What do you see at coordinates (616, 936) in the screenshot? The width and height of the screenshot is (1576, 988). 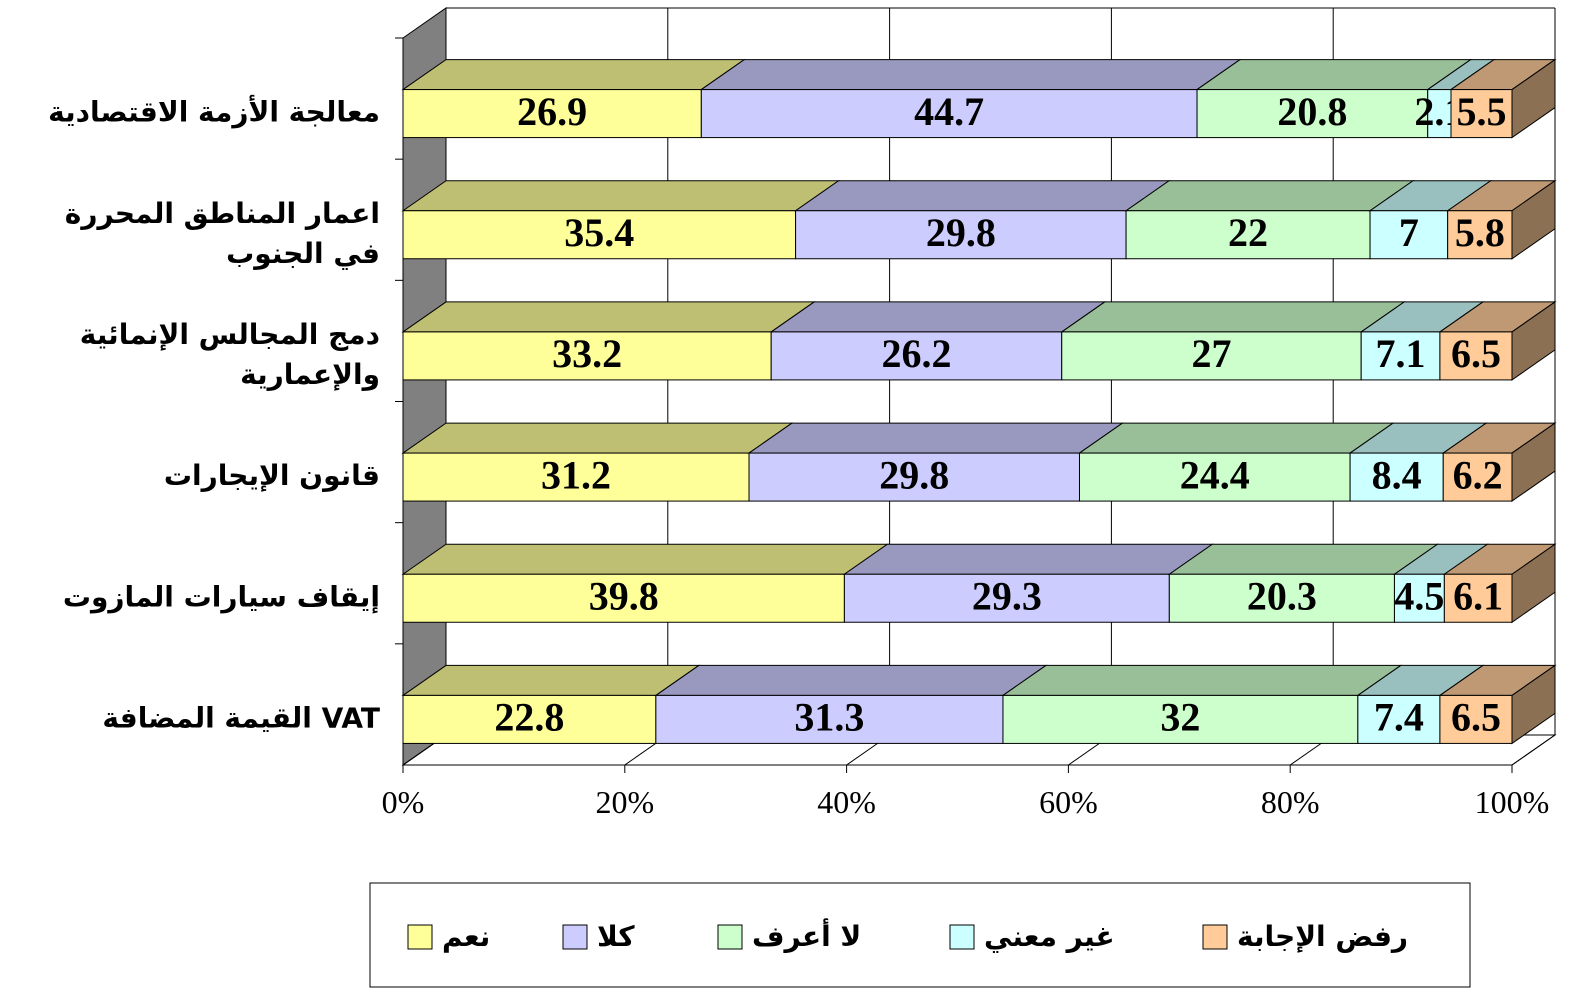 I see `legend-label: كلا` at bounding box center [616, 936].